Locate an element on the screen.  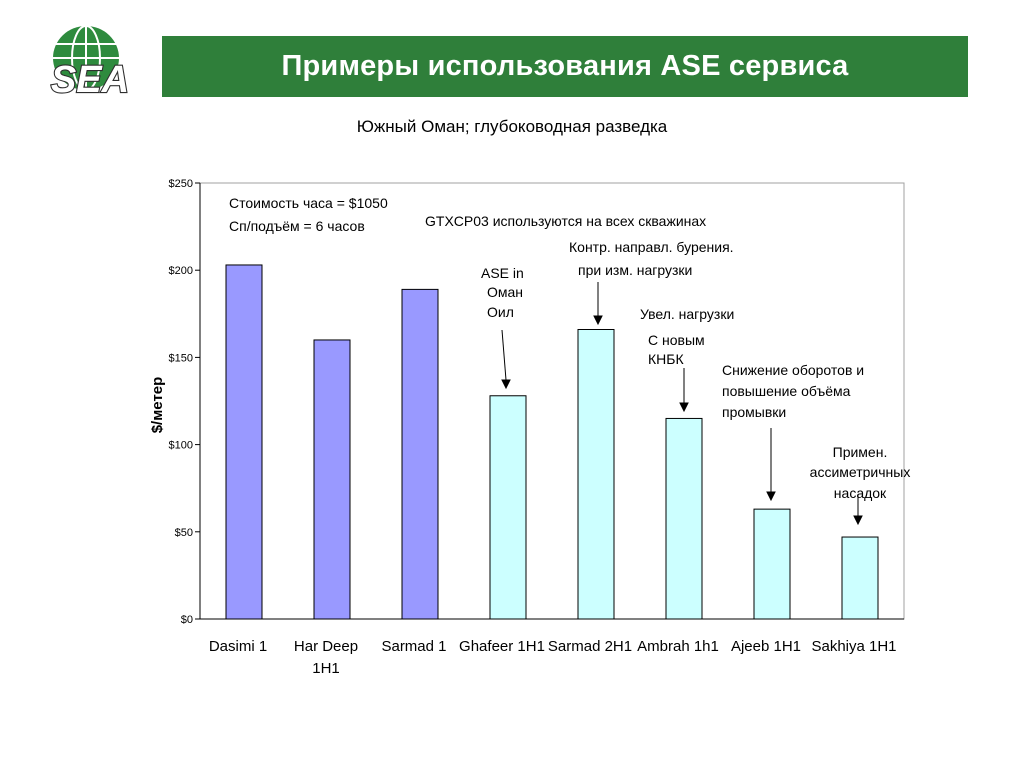
x-tick-label: Sarmad 2H1 is located at coordinates (590, 646).